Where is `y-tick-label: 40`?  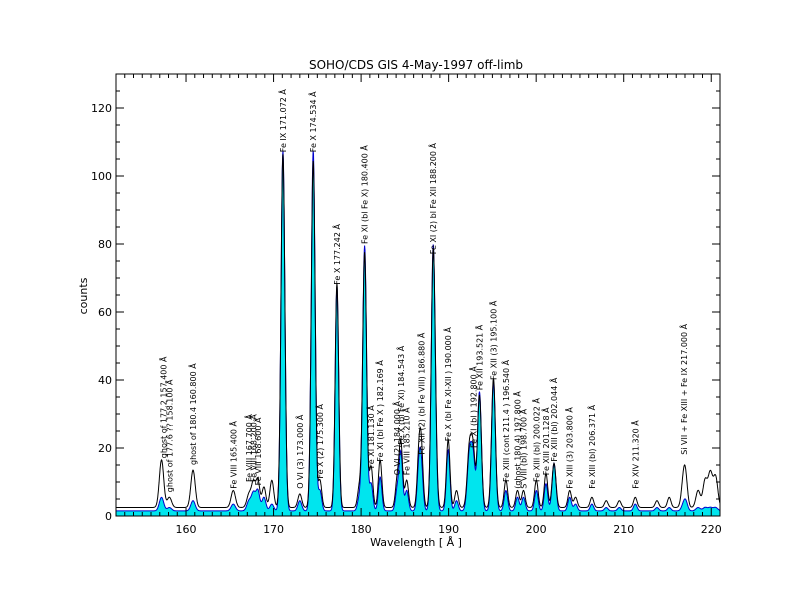 y-tick-label: 40 is located at coordinates (105, 380).